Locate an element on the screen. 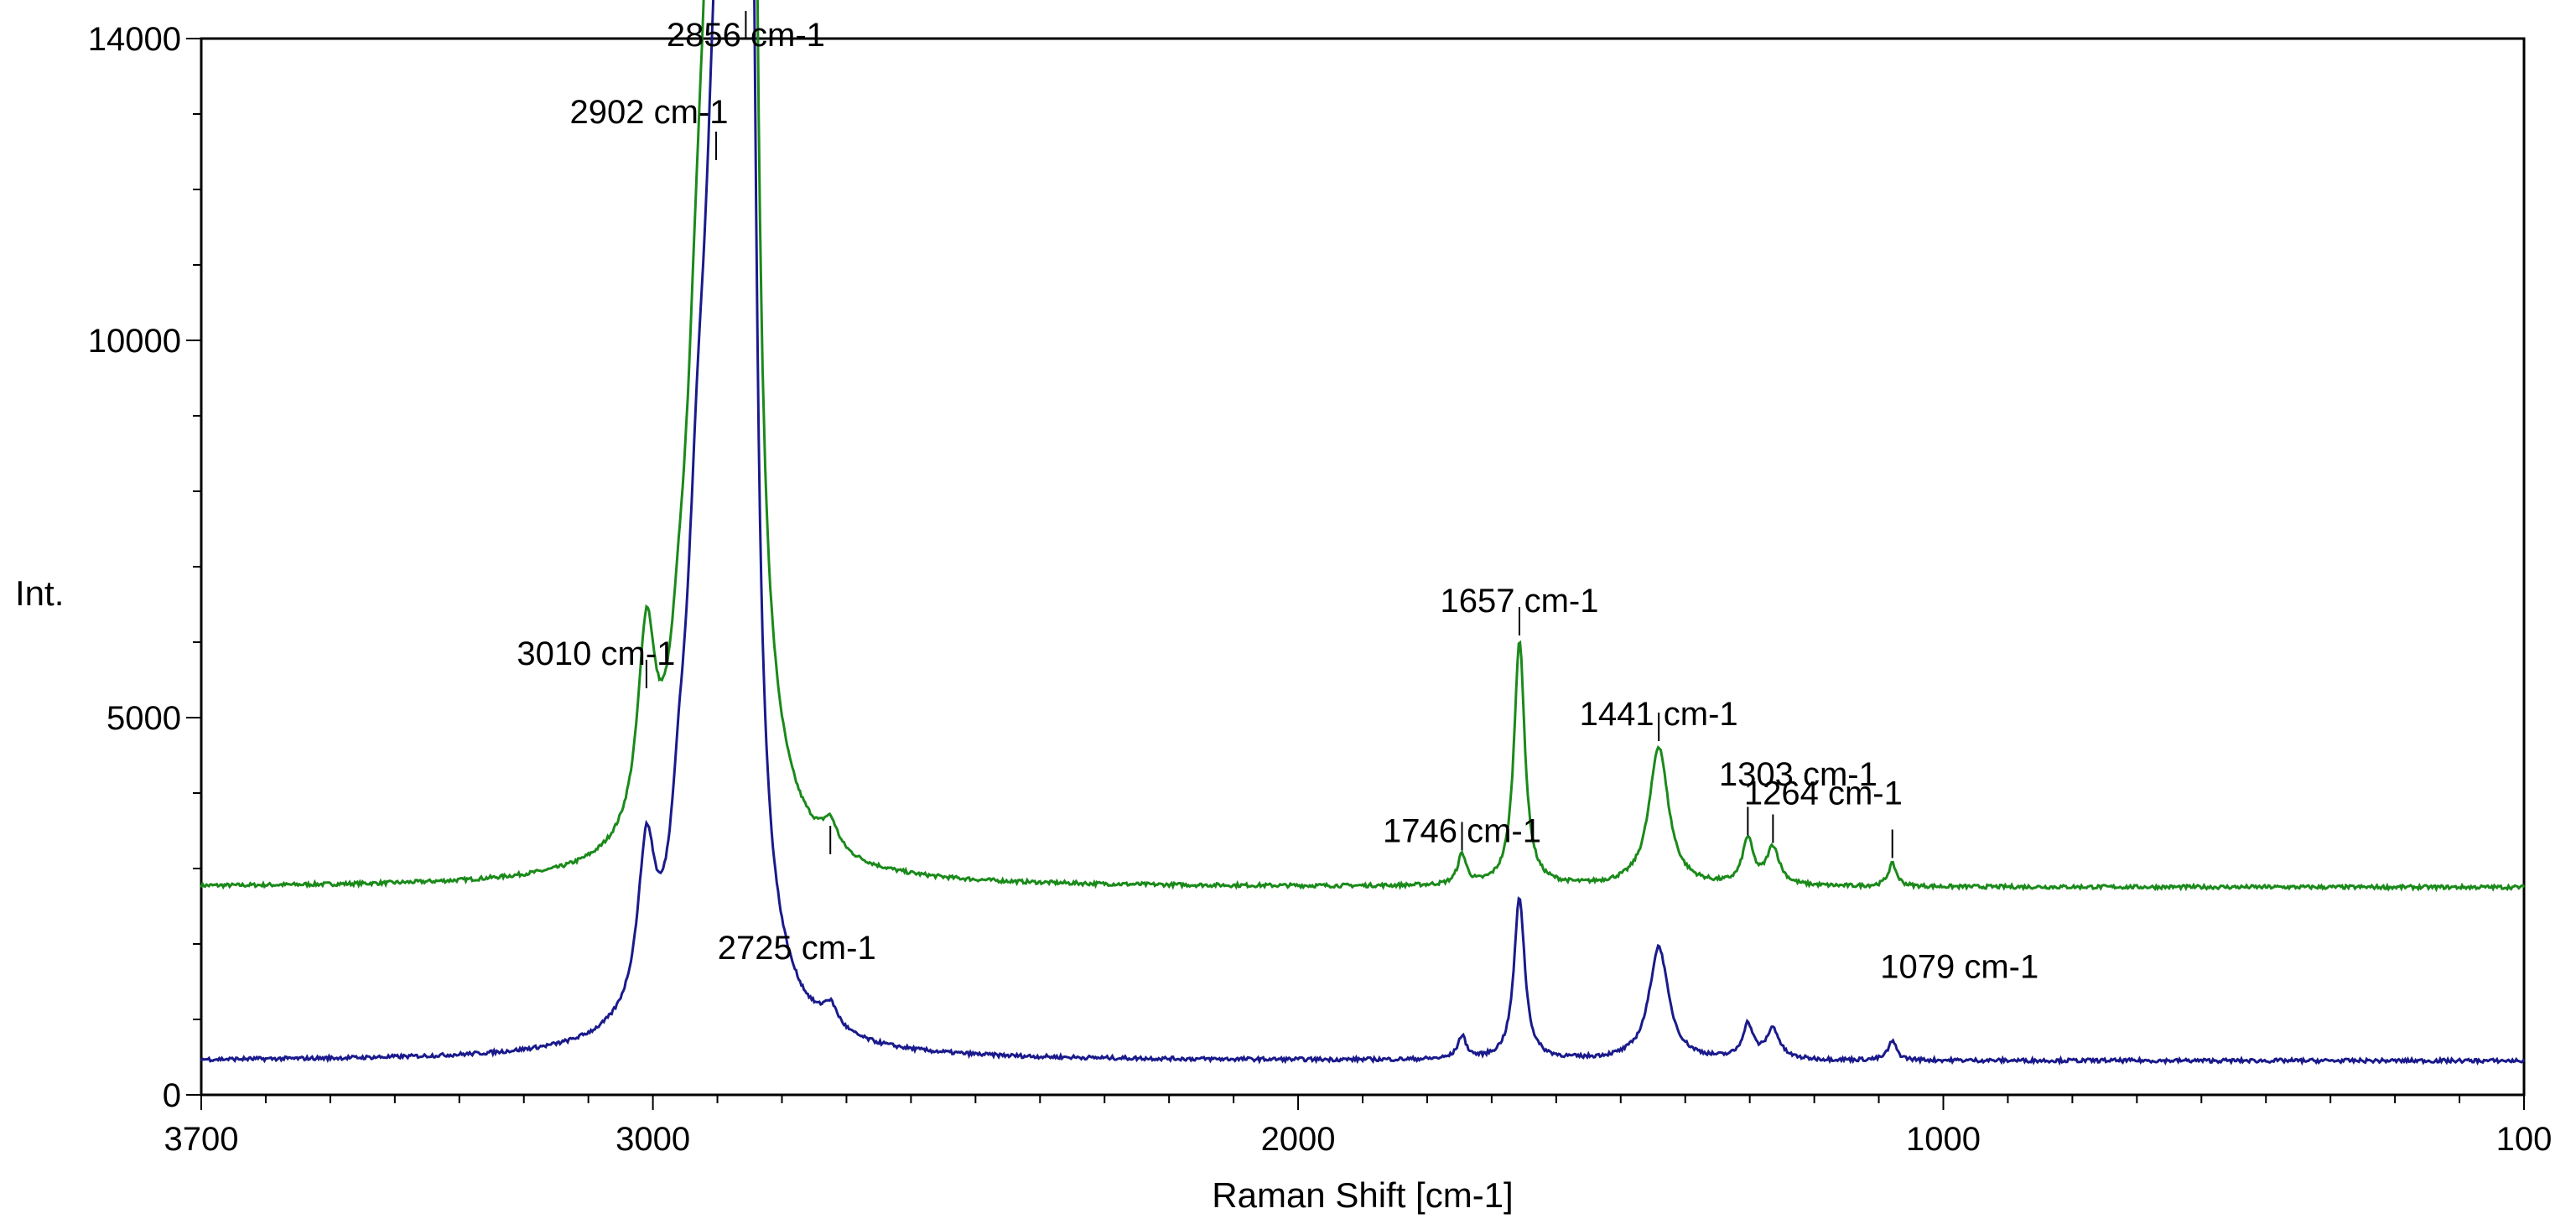 The width and height of the screenshot is (2576, 1229). y-tick-label: 10000 is located at coordinates (134, 342).